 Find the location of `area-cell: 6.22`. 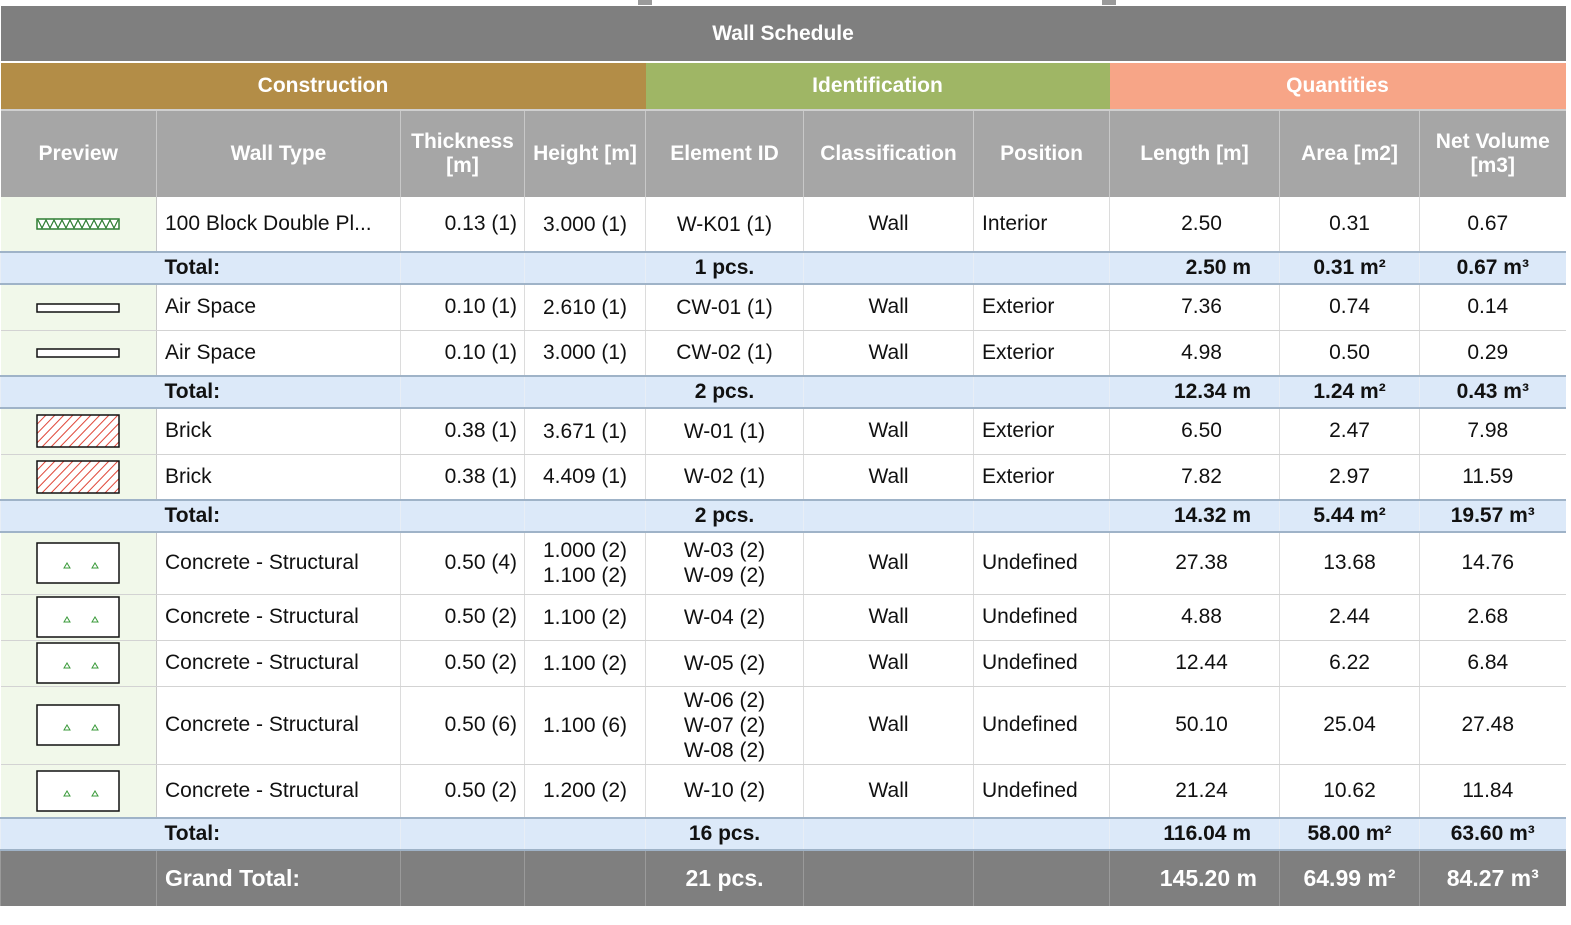

area-cell: 6.22 is located at coordinates (1349, 663).